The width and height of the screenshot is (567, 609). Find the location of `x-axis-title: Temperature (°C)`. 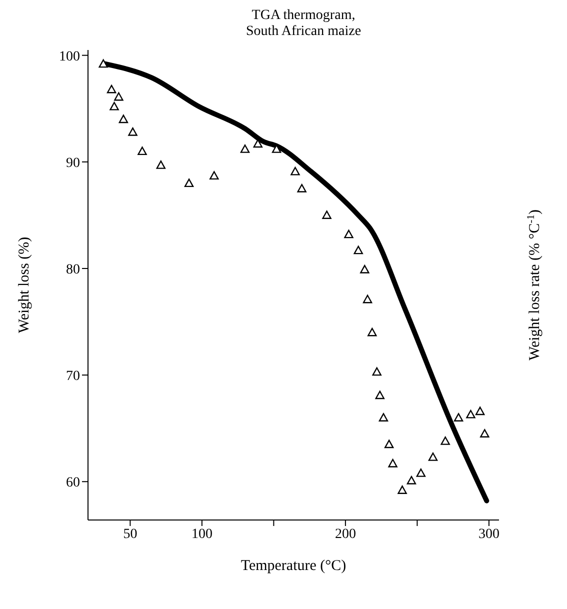

x-axis-title: Temperature (°C) is located at coordinates (293, 566).